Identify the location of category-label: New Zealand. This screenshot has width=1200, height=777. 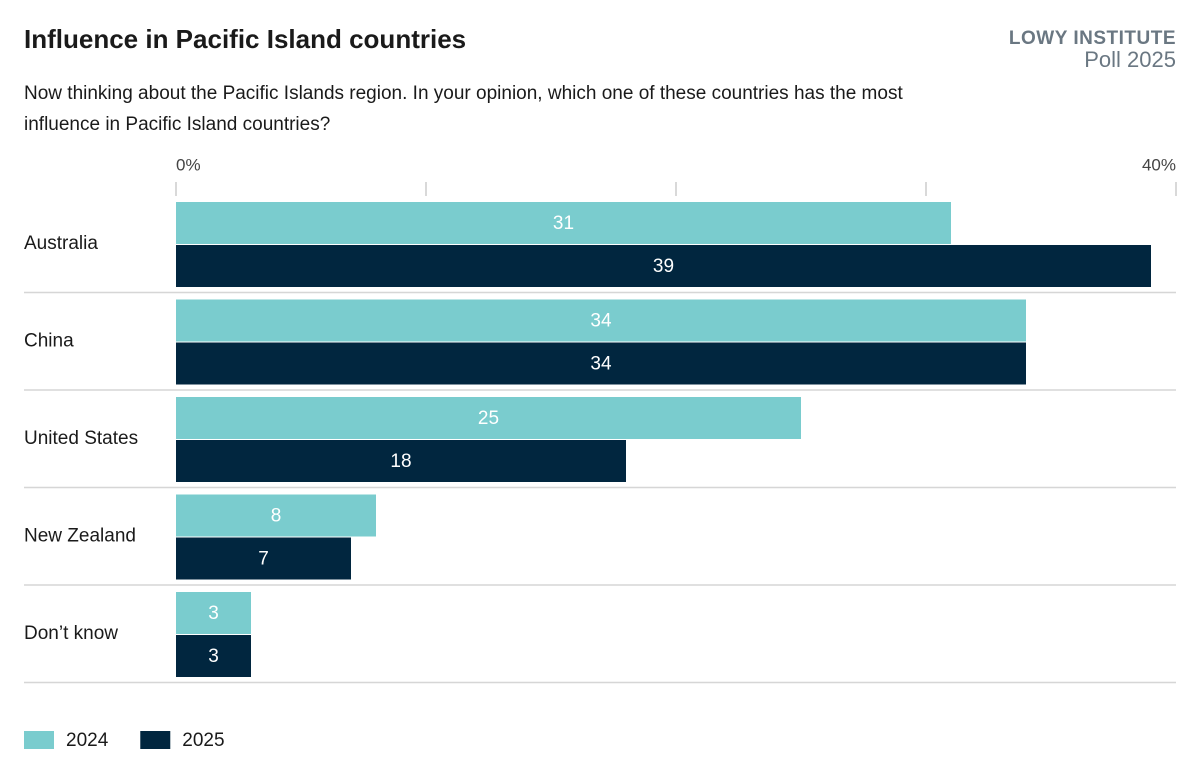
(80, 536).